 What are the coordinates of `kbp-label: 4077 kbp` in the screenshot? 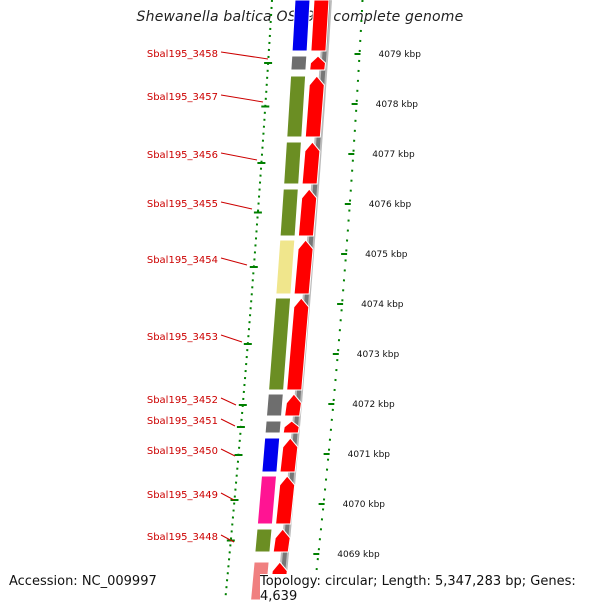 It's located at (393, 155).